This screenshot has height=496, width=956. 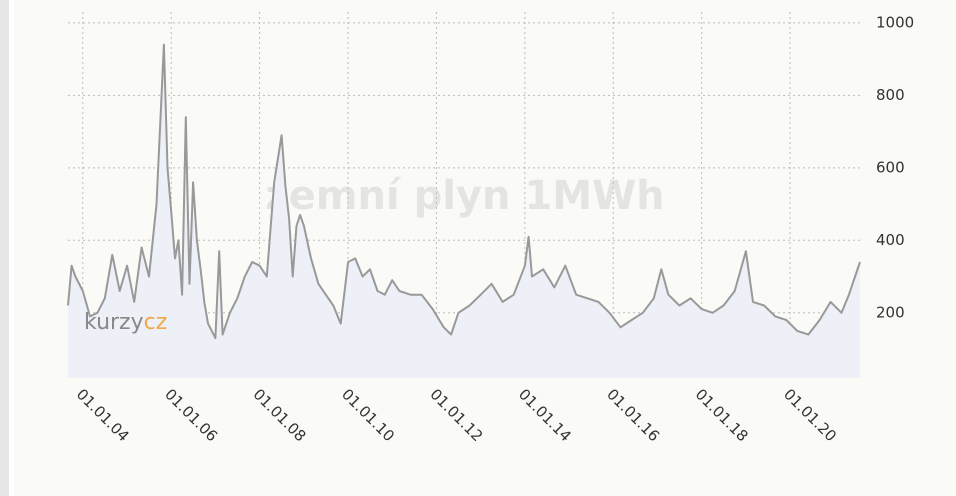 I want to click on y-tick-label: 800, so click(x=890, y=95).